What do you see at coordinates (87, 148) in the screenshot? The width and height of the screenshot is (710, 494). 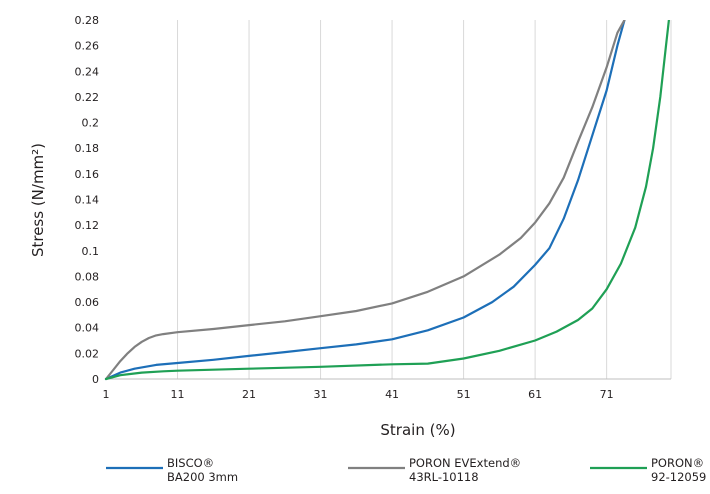 I see `y-tick-label: 0.18` at bounding box center [87, 148].